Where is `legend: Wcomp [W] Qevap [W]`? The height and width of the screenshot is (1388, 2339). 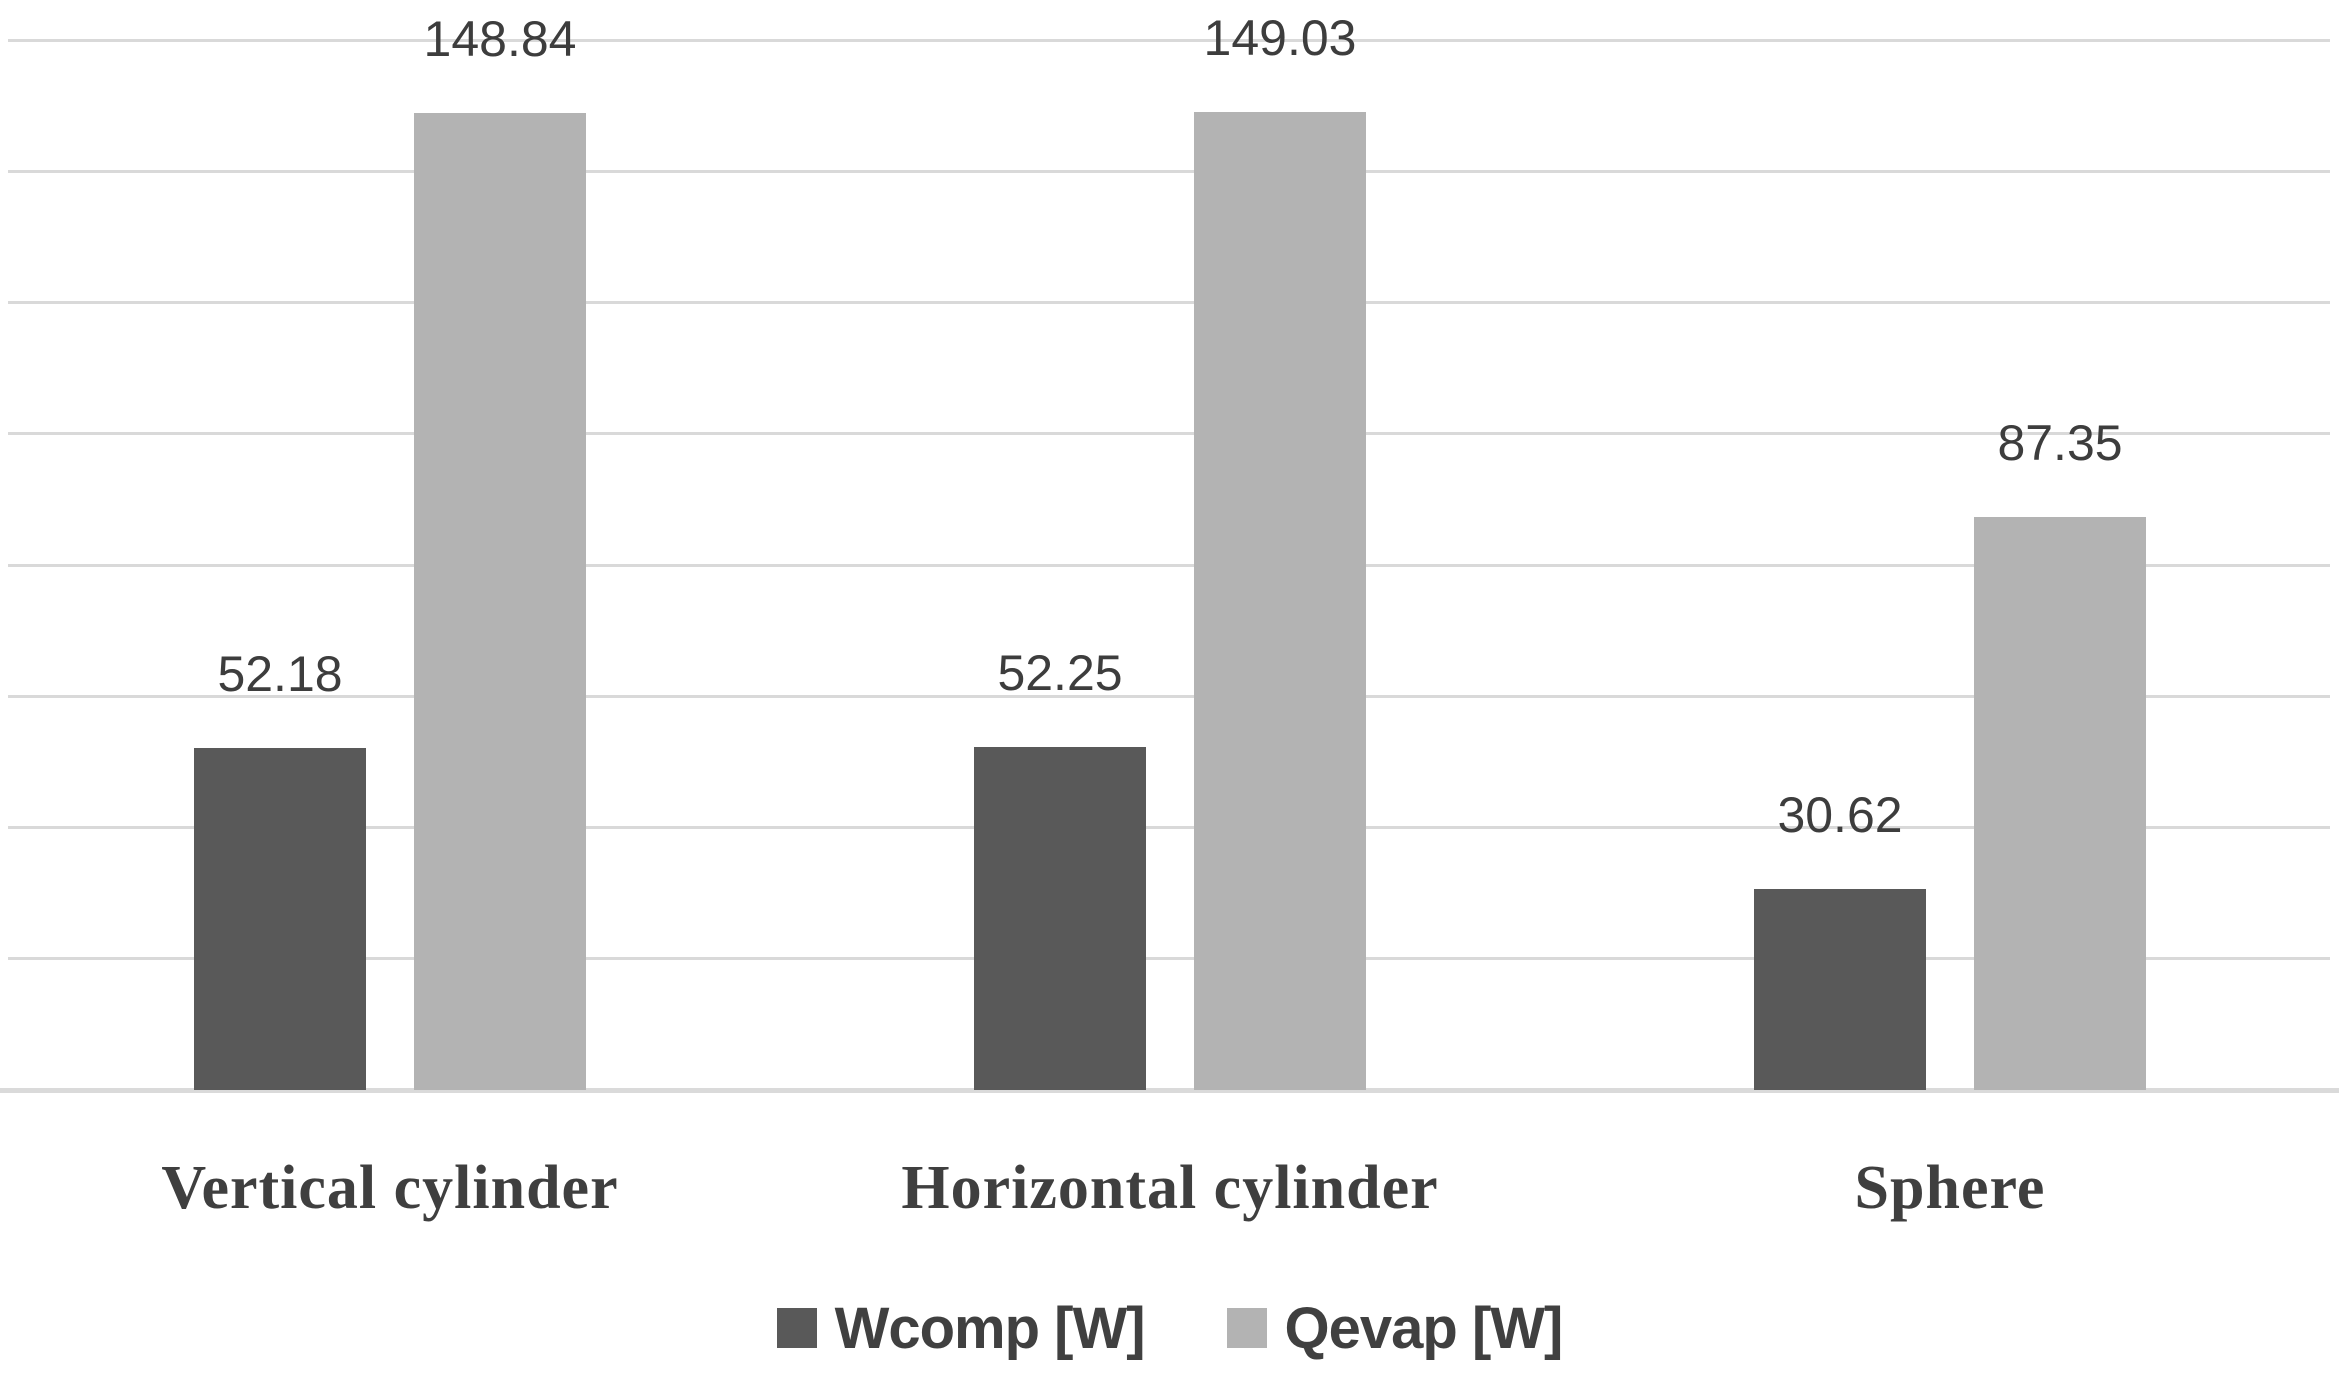
legend: Wcomp [W] Qevap [W] is located at coordinates (1169, 1328).